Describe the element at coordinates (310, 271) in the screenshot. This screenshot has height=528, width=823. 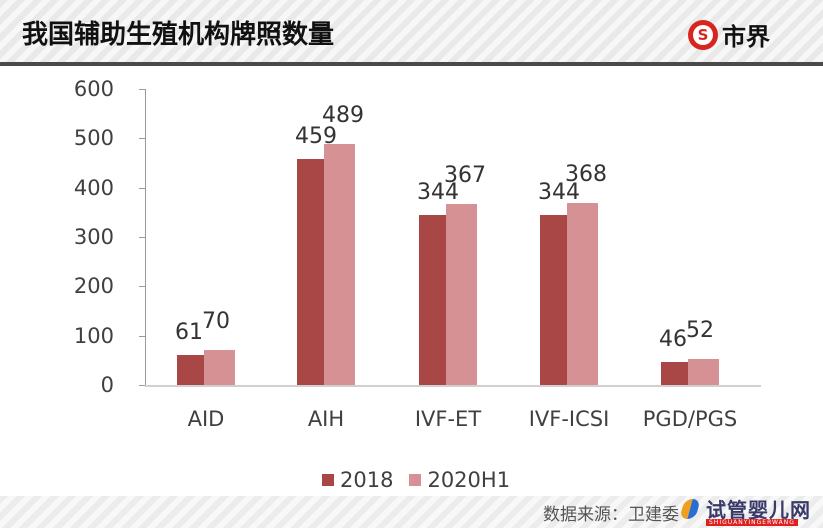
I see `bar-aih-2018` at that location.